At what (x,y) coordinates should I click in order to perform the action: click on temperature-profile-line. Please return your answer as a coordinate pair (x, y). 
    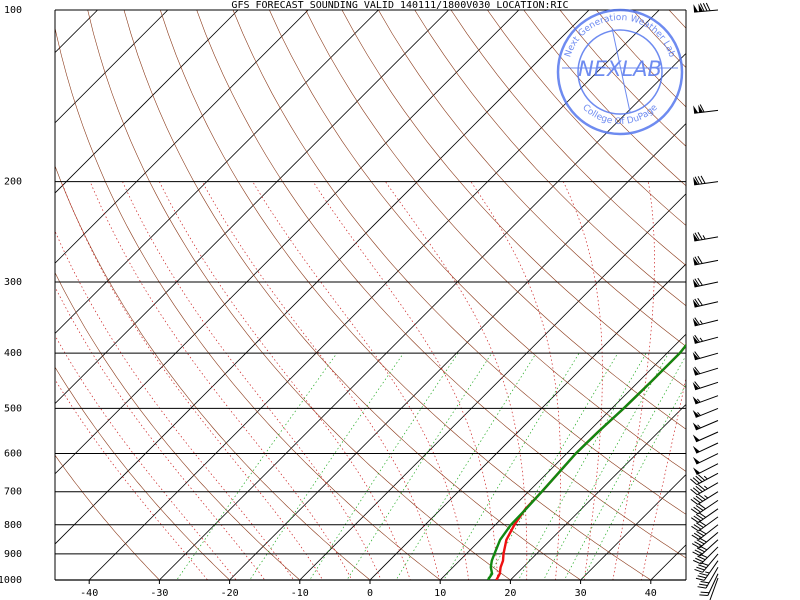
    Looking at the image, I should click on (590, 461).